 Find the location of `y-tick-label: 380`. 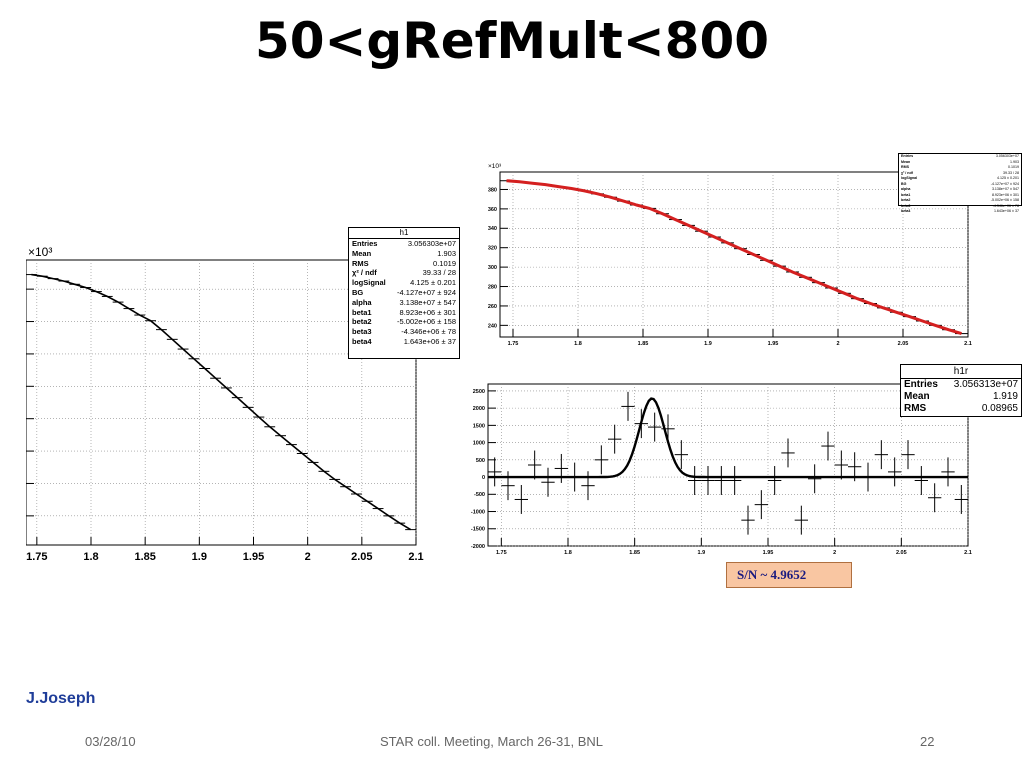

y-tick-label: 380 is located at coordinates (492, 190).